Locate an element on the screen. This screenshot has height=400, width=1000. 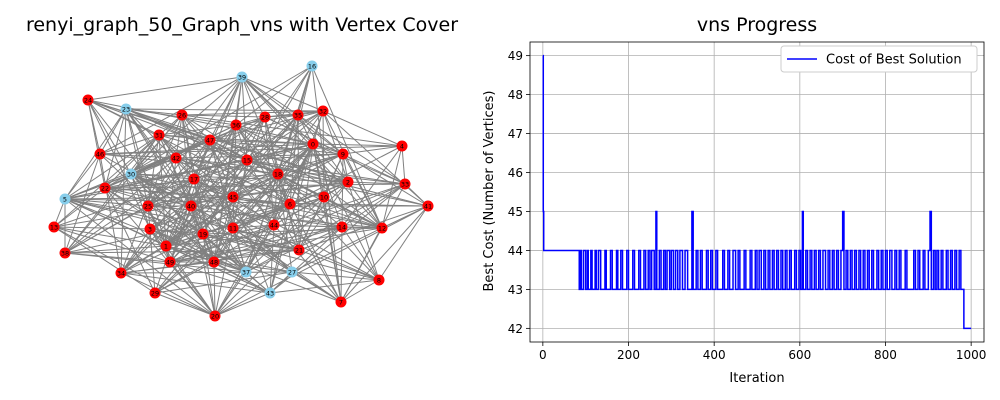
graph-node-label: 14 is located at coordinates (342, 227).